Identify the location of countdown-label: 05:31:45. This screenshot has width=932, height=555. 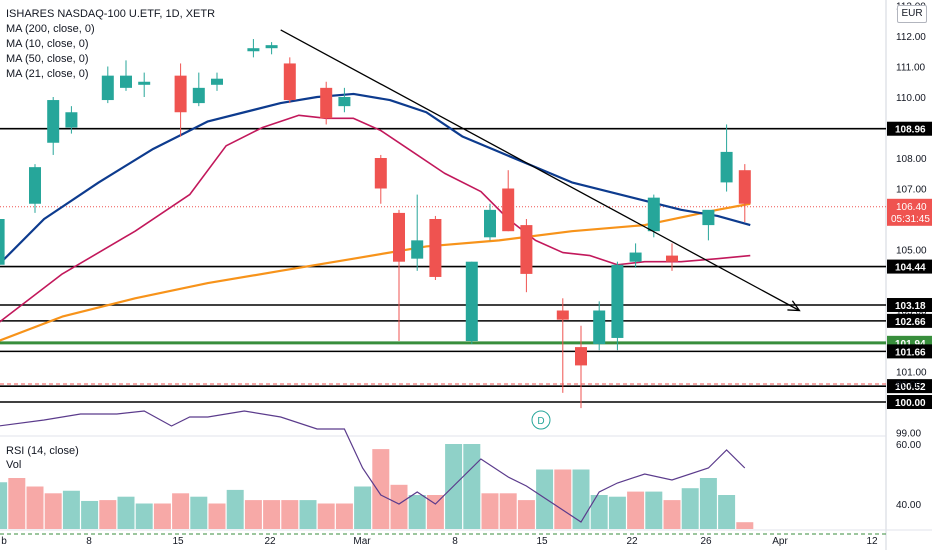
(910, 219).